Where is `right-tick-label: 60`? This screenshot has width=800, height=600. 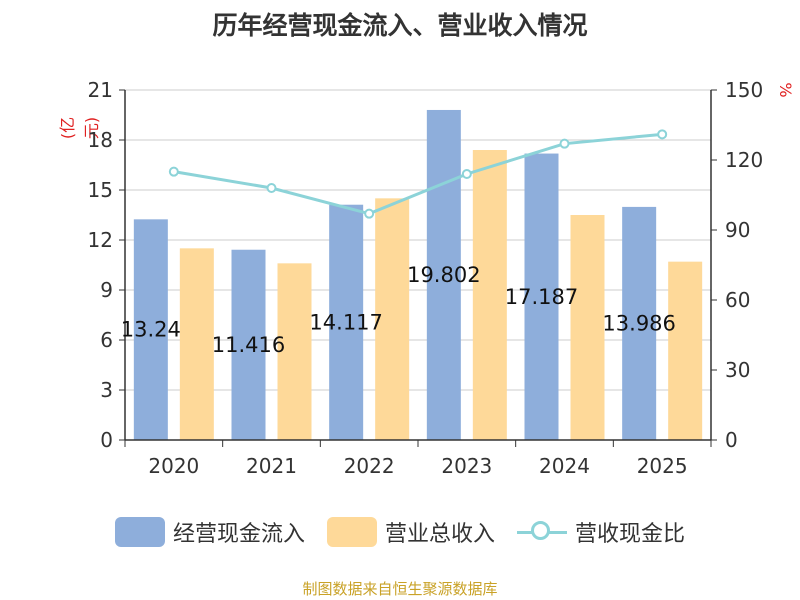
right-tick-label: 60 is located at coordinates (737, 300).